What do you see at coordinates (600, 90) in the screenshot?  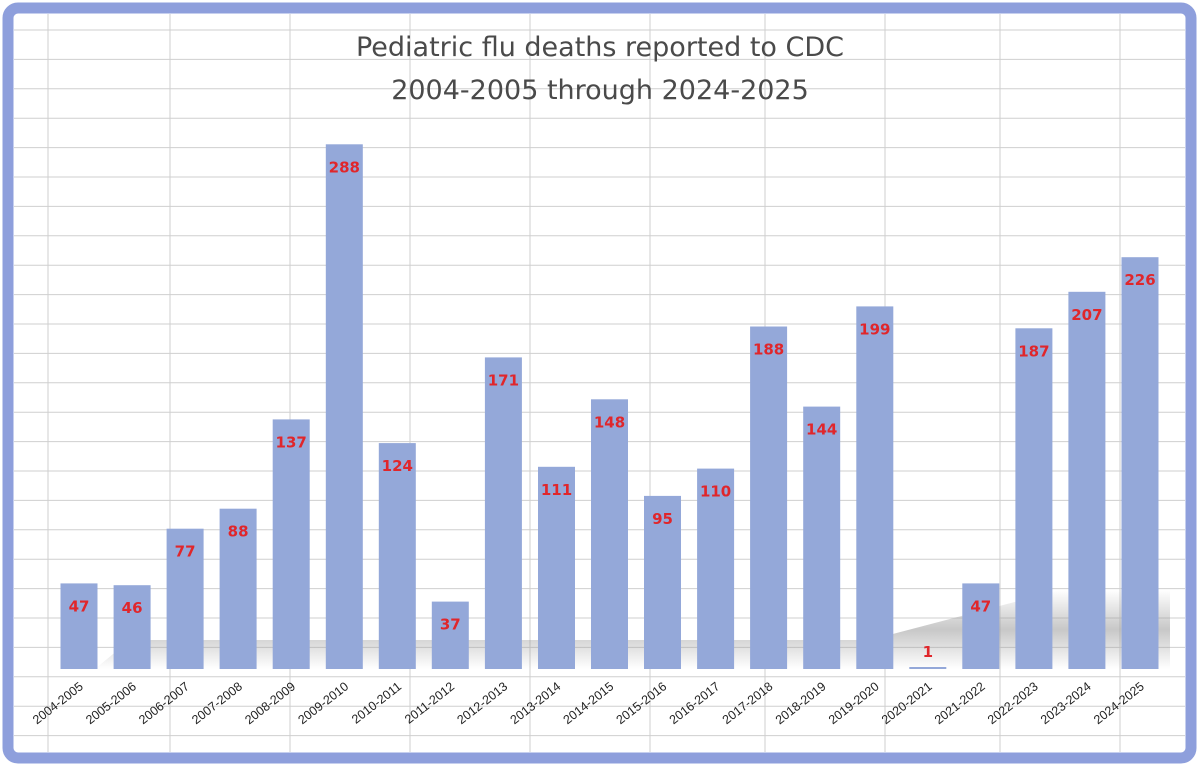 I see `chart-subtitle: 2004-2005 through 2024-2025` at bounding box center [600, 90].